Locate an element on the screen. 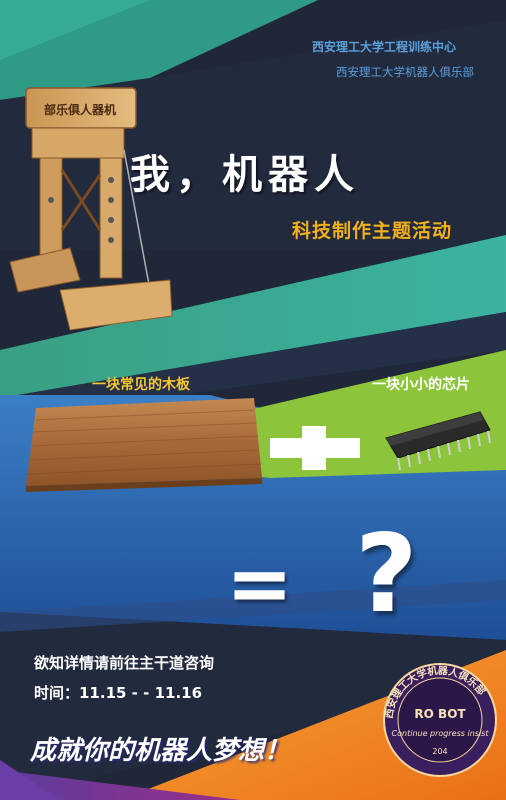 This screenshot has height=800, width=506. blue-stripe is located at coordinates (253, 606).